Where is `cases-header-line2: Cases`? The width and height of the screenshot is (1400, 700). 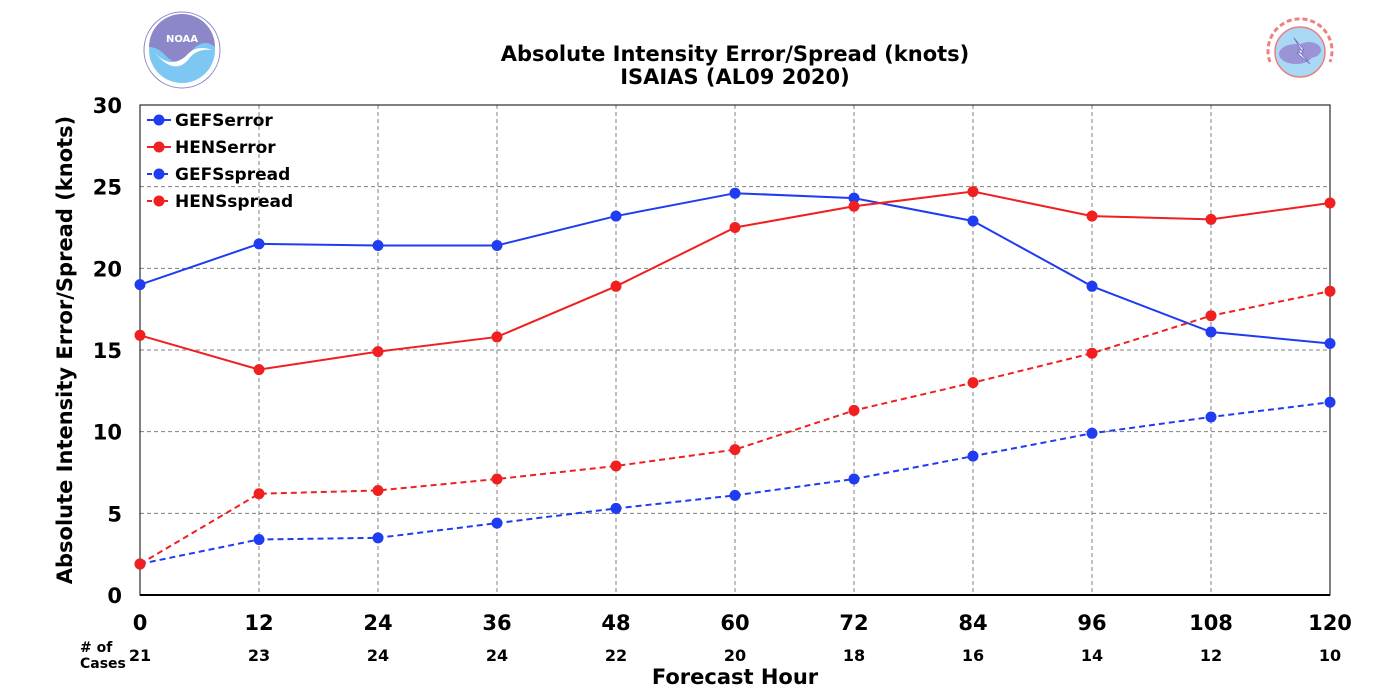
cases-header-line2: Cases is located at coordinates (103, 664).